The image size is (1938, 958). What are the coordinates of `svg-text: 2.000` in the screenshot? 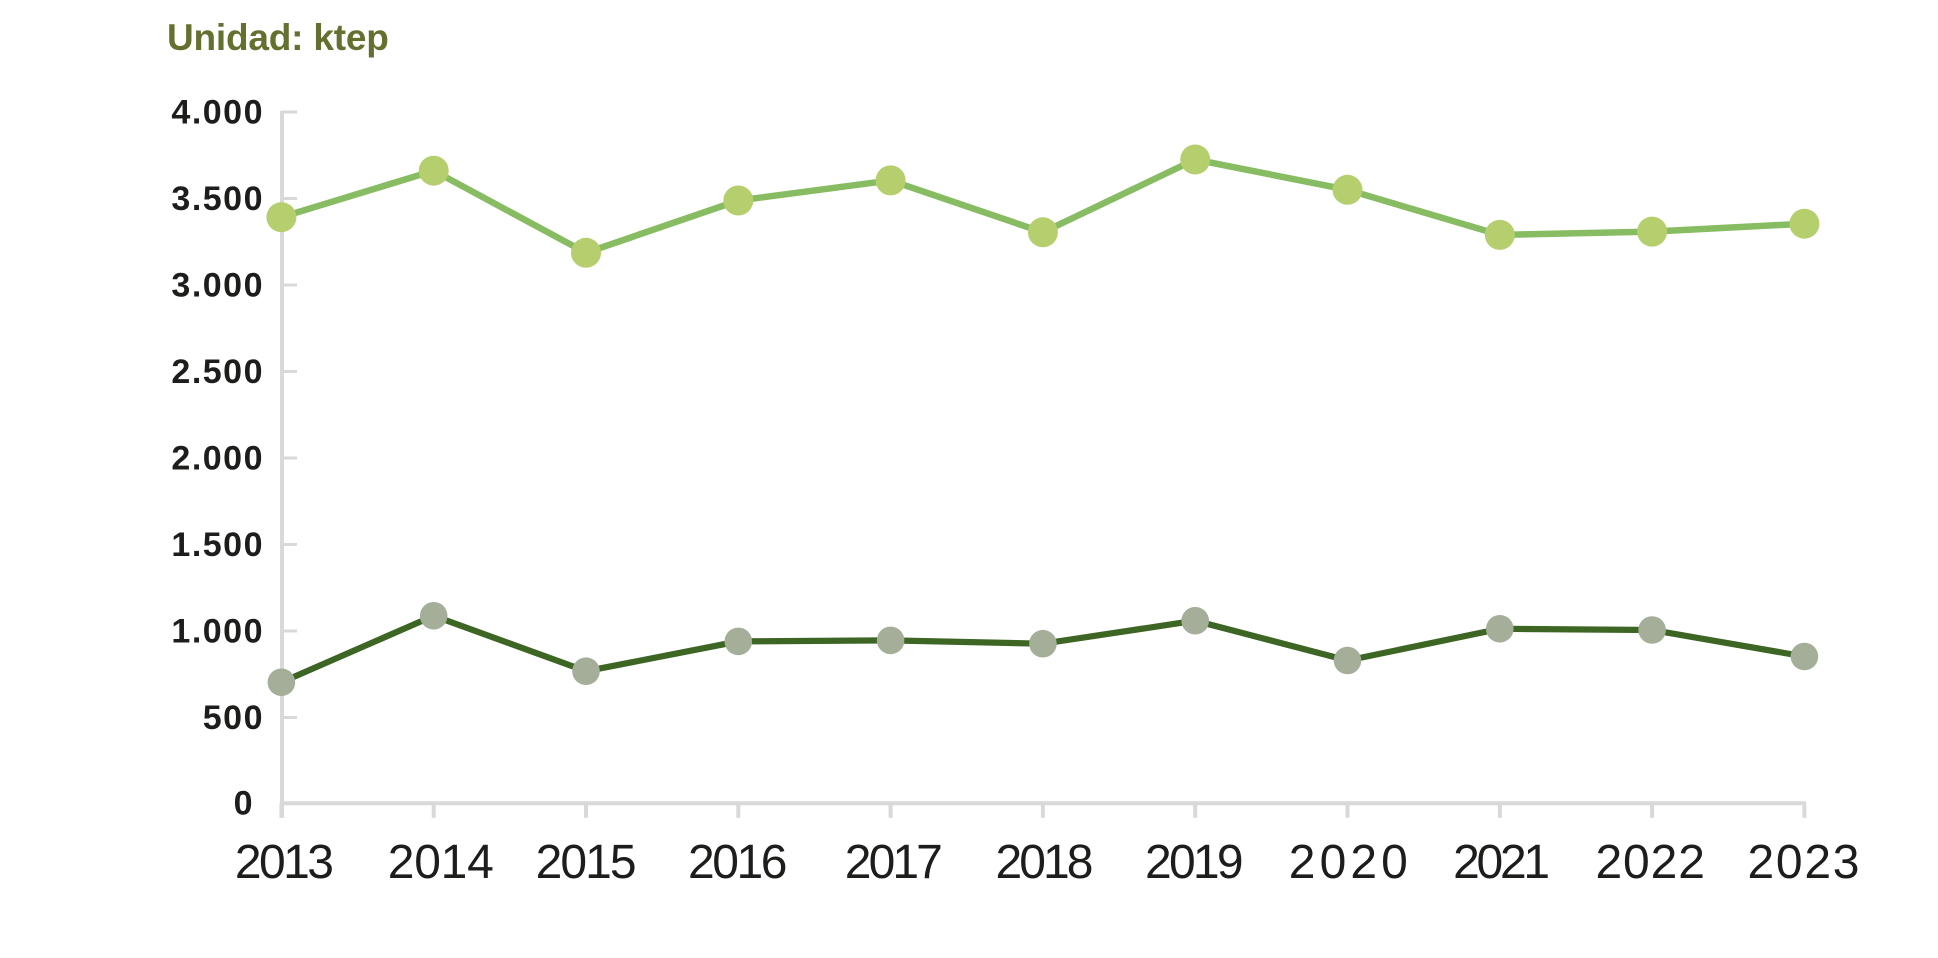 It's located at (217, 459).